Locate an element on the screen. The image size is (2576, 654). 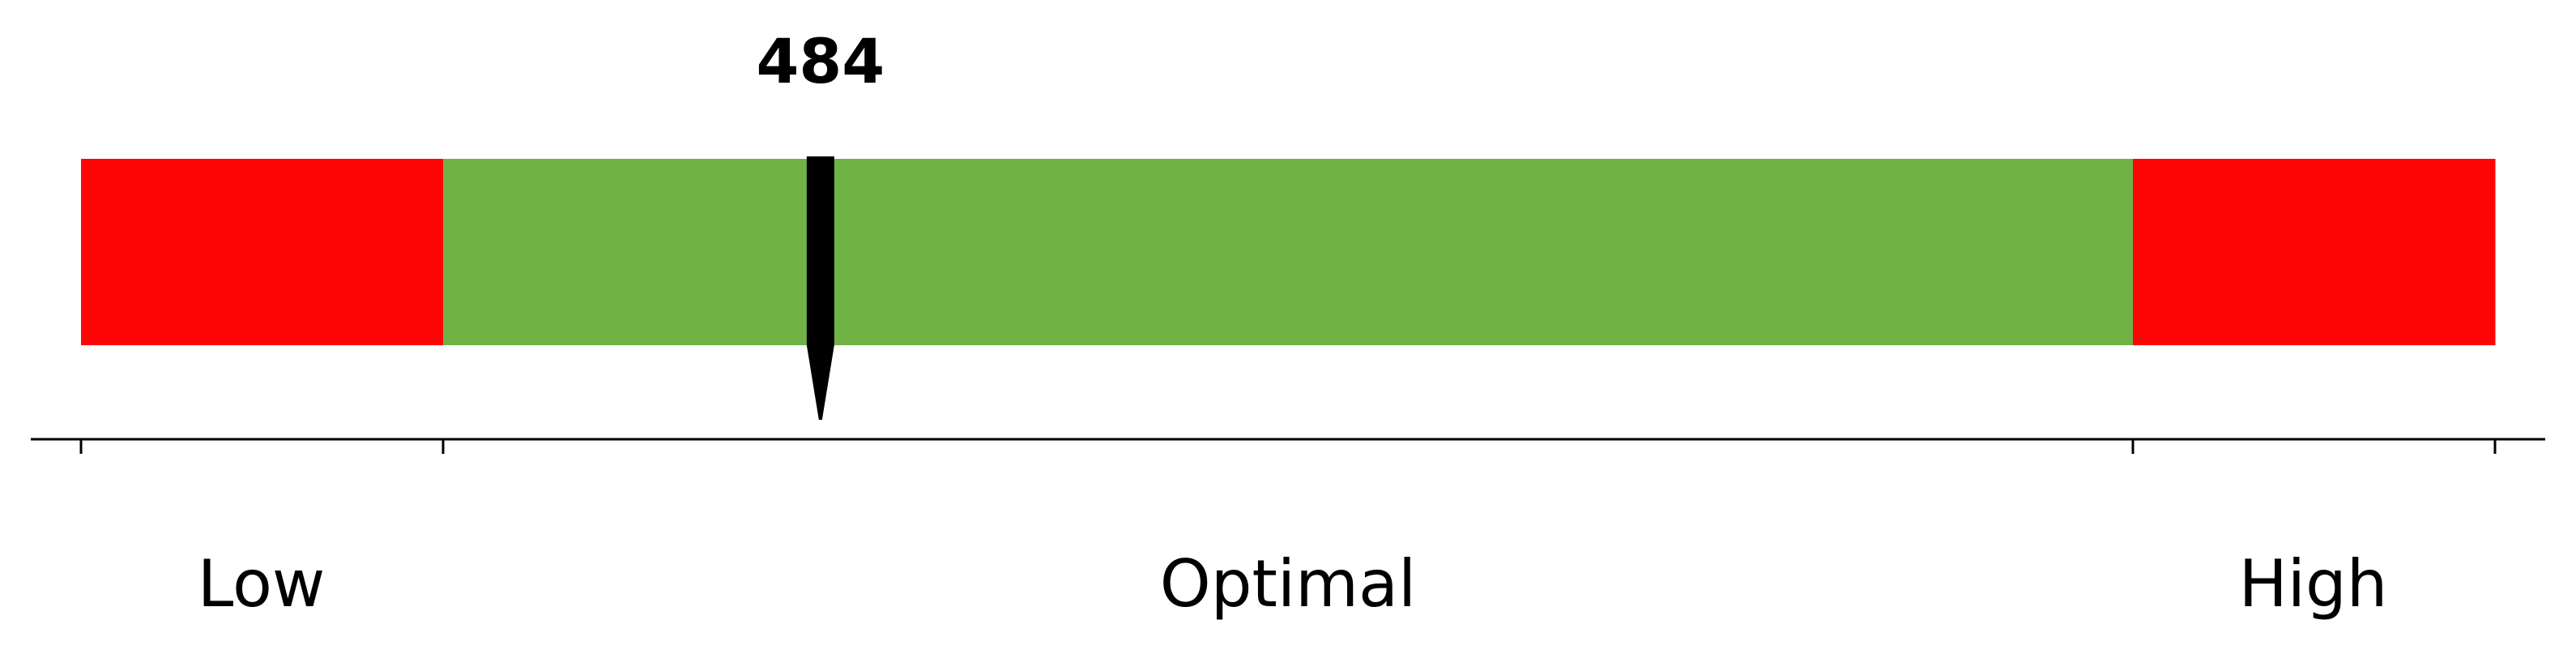
zone-labels: Low Optimal High is located at coordinates (1293, 584).